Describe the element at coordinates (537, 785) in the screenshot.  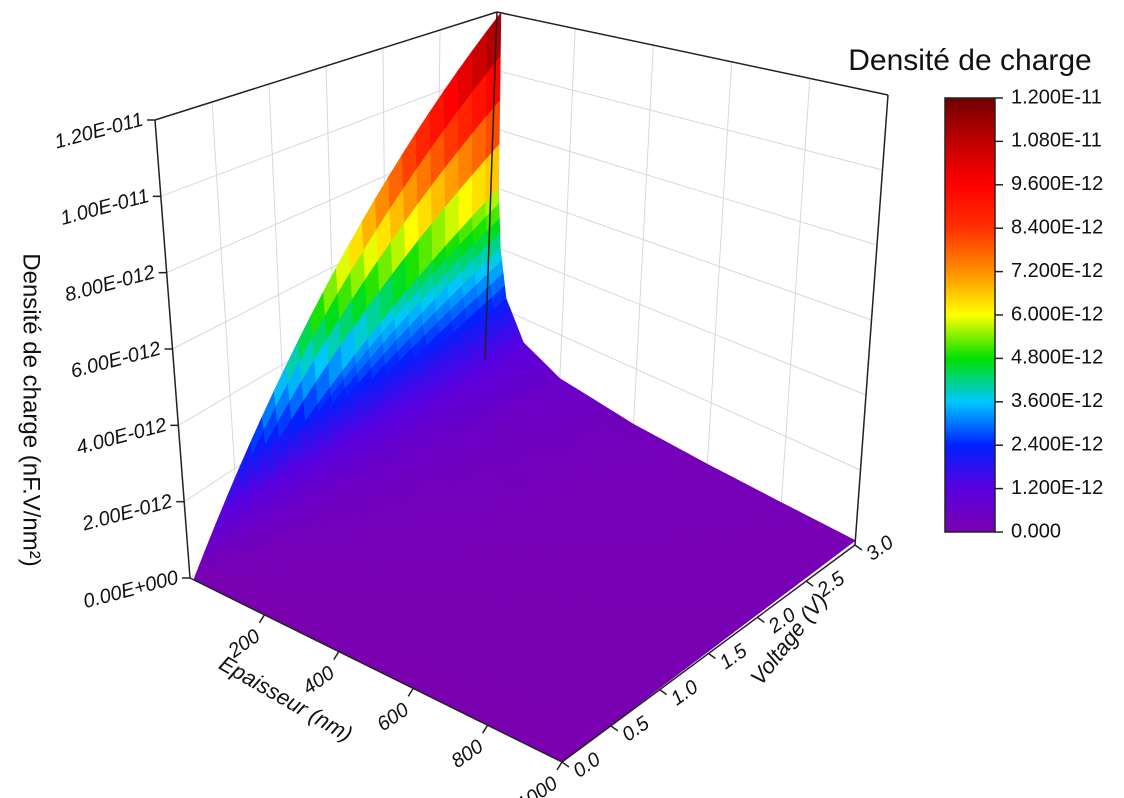
I see `x-tick-label: 1000` at that location.